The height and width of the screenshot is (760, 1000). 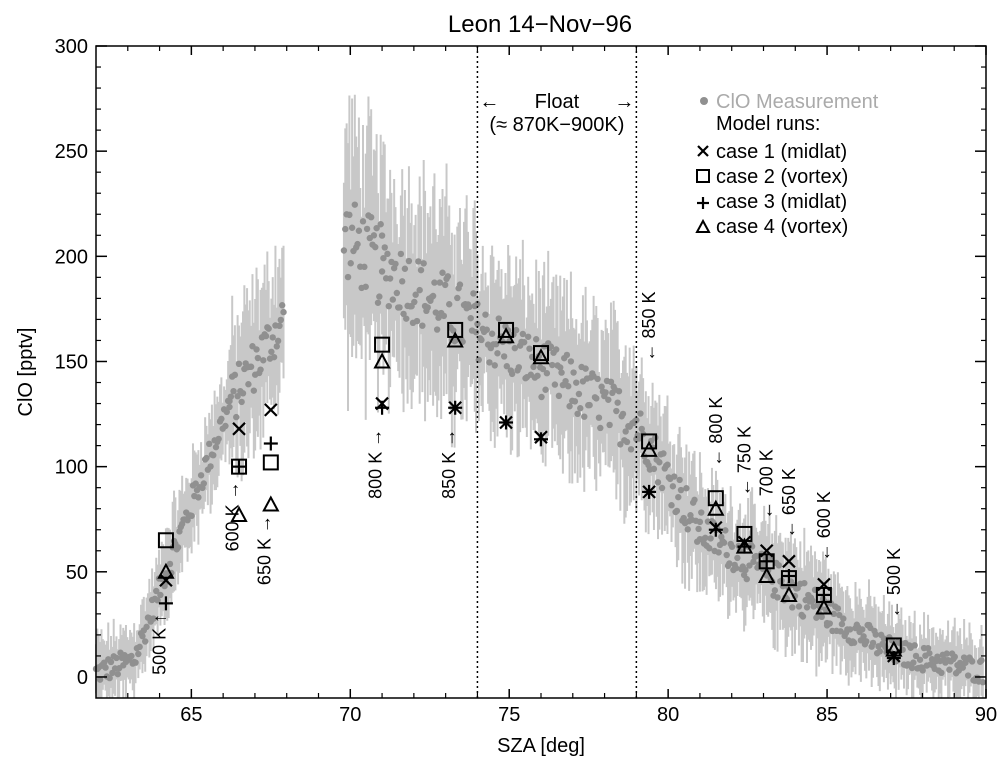 I want to click on altitude-annotation: ← 750 K, so click(x=744, y=461).